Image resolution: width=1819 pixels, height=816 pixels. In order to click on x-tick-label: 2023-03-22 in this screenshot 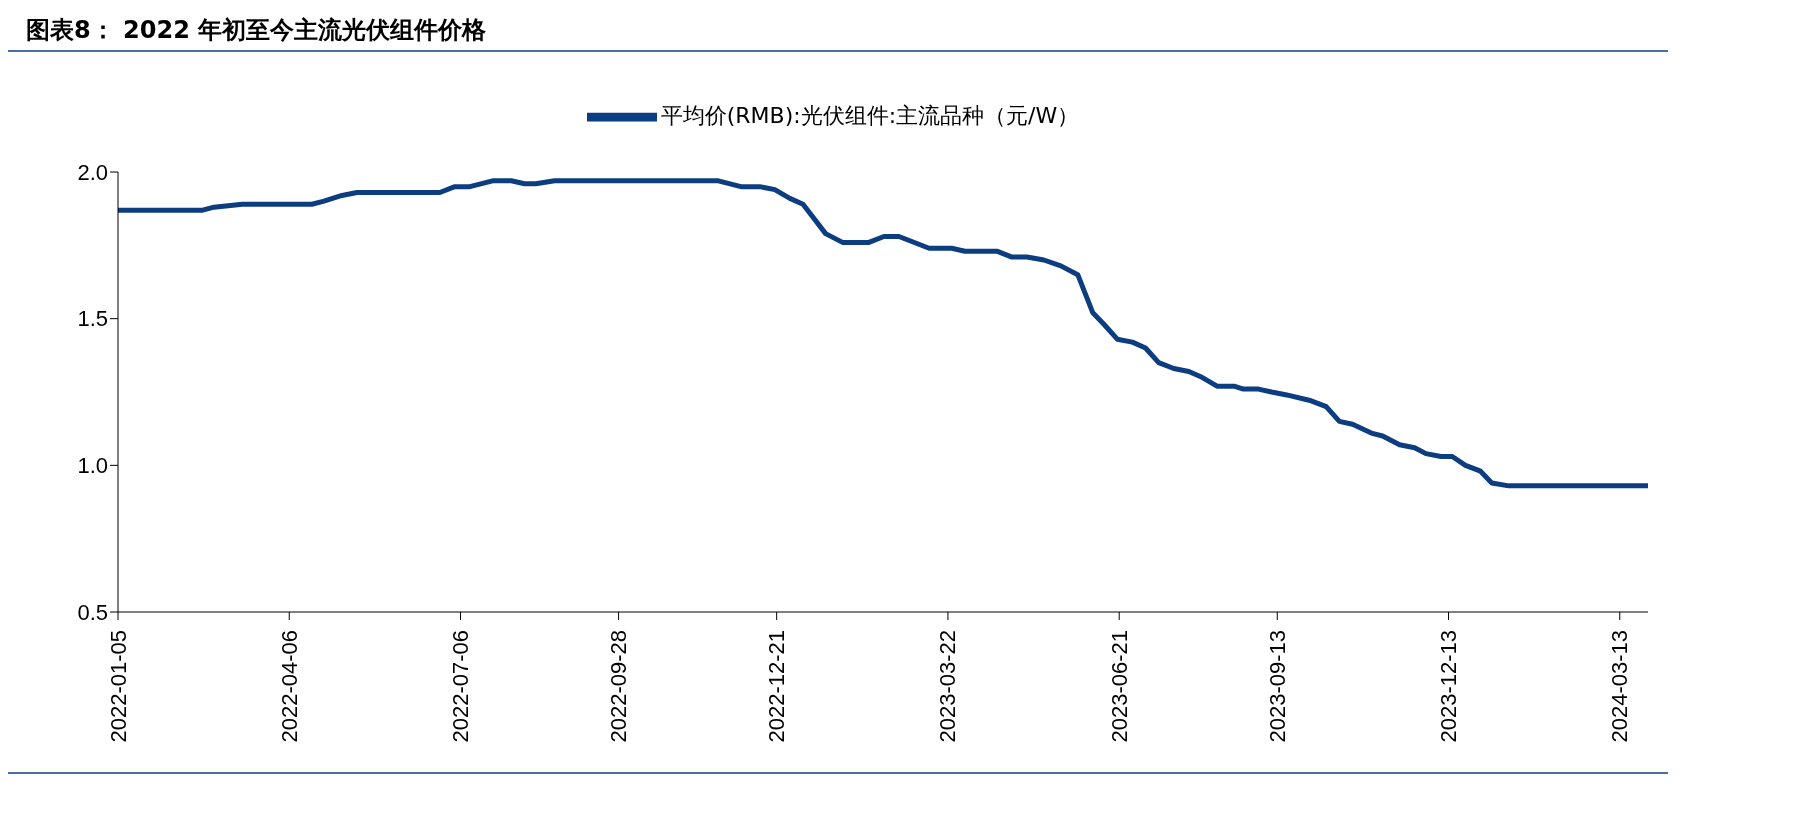, I will do `click(948, 686)`.